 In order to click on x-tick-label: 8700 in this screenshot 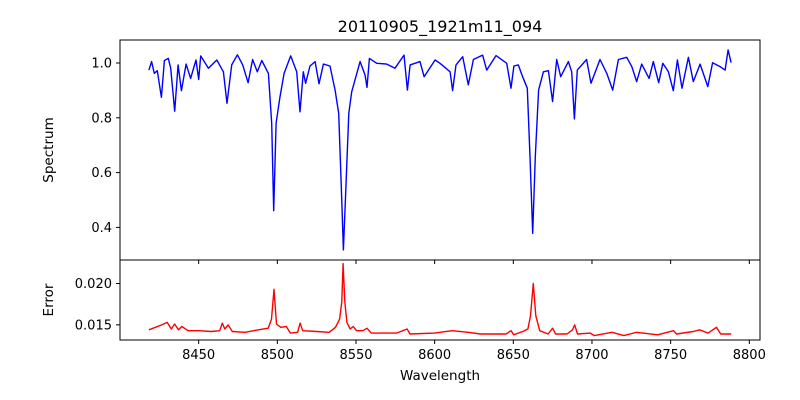, I will do `click(591, 355)`.